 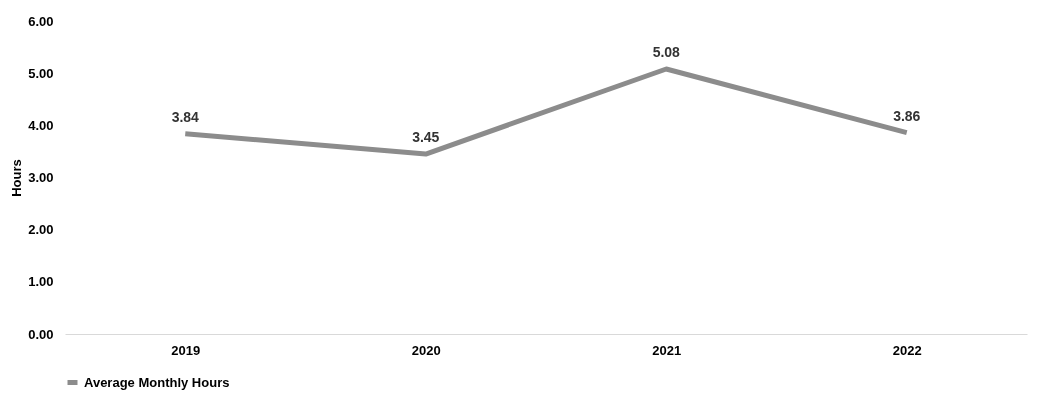 What do you see at coordinates (17, 178) in the screenshot?
I see `y-axis-title: Hours` at bounding box center [17, 178].